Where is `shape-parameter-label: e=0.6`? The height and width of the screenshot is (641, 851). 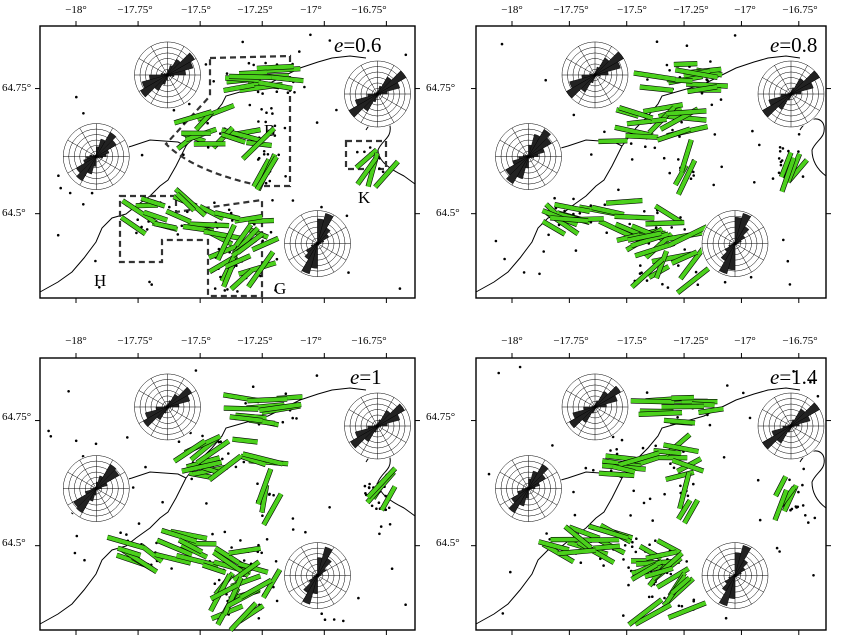
shape-parameter-label: e=0.6 is located at coordinates (357, 45).